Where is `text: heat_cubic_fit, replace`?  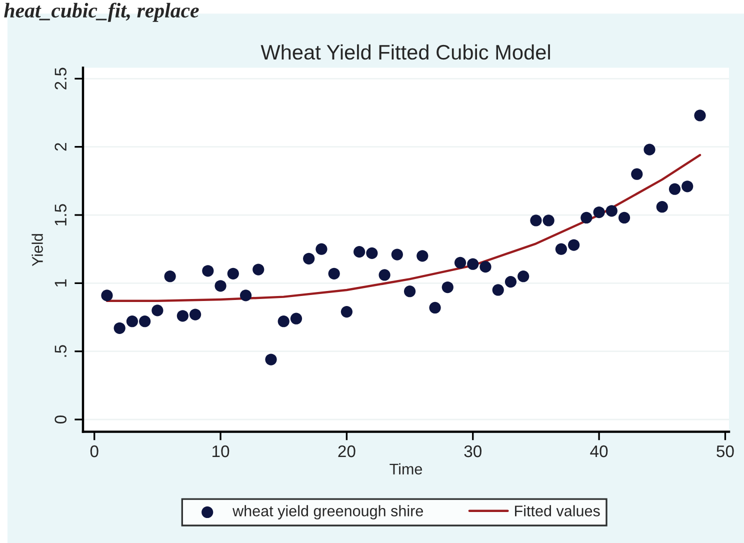 text: heat_cubic_fit, replace is located at coordinates (101, 12).